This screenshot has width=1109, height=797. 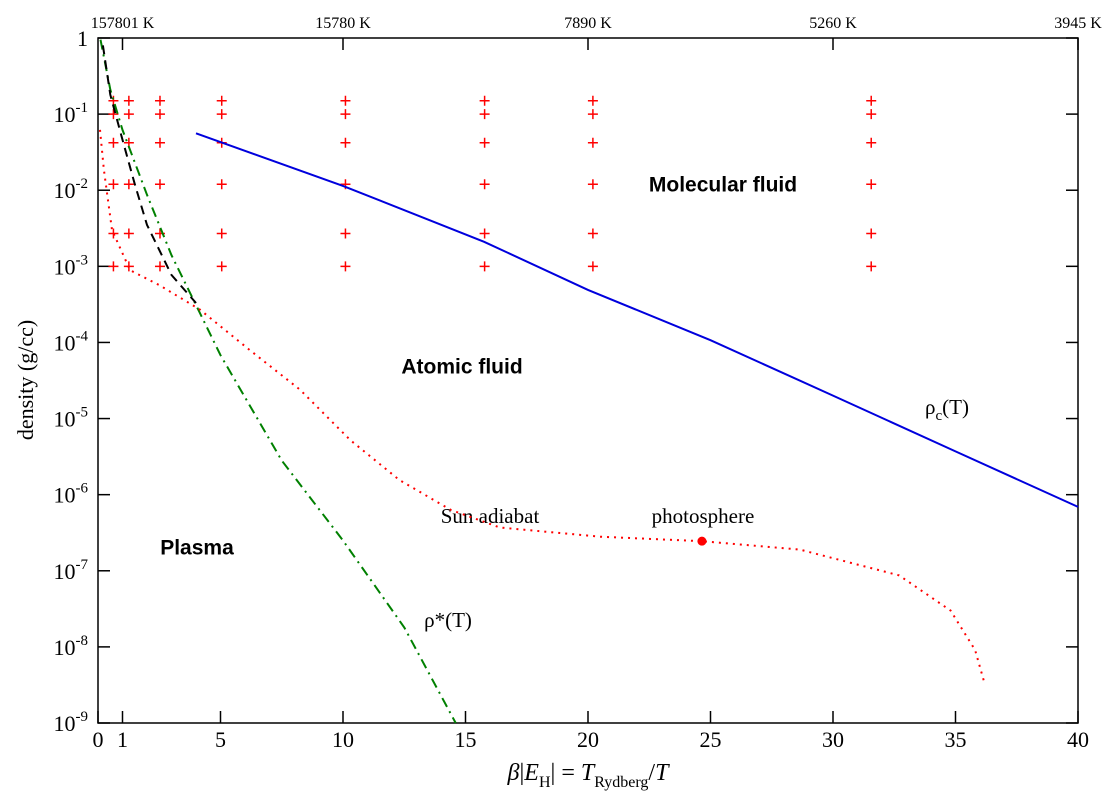 I want to click on y-tick-exponent: -8, so click(x=82, y=641).